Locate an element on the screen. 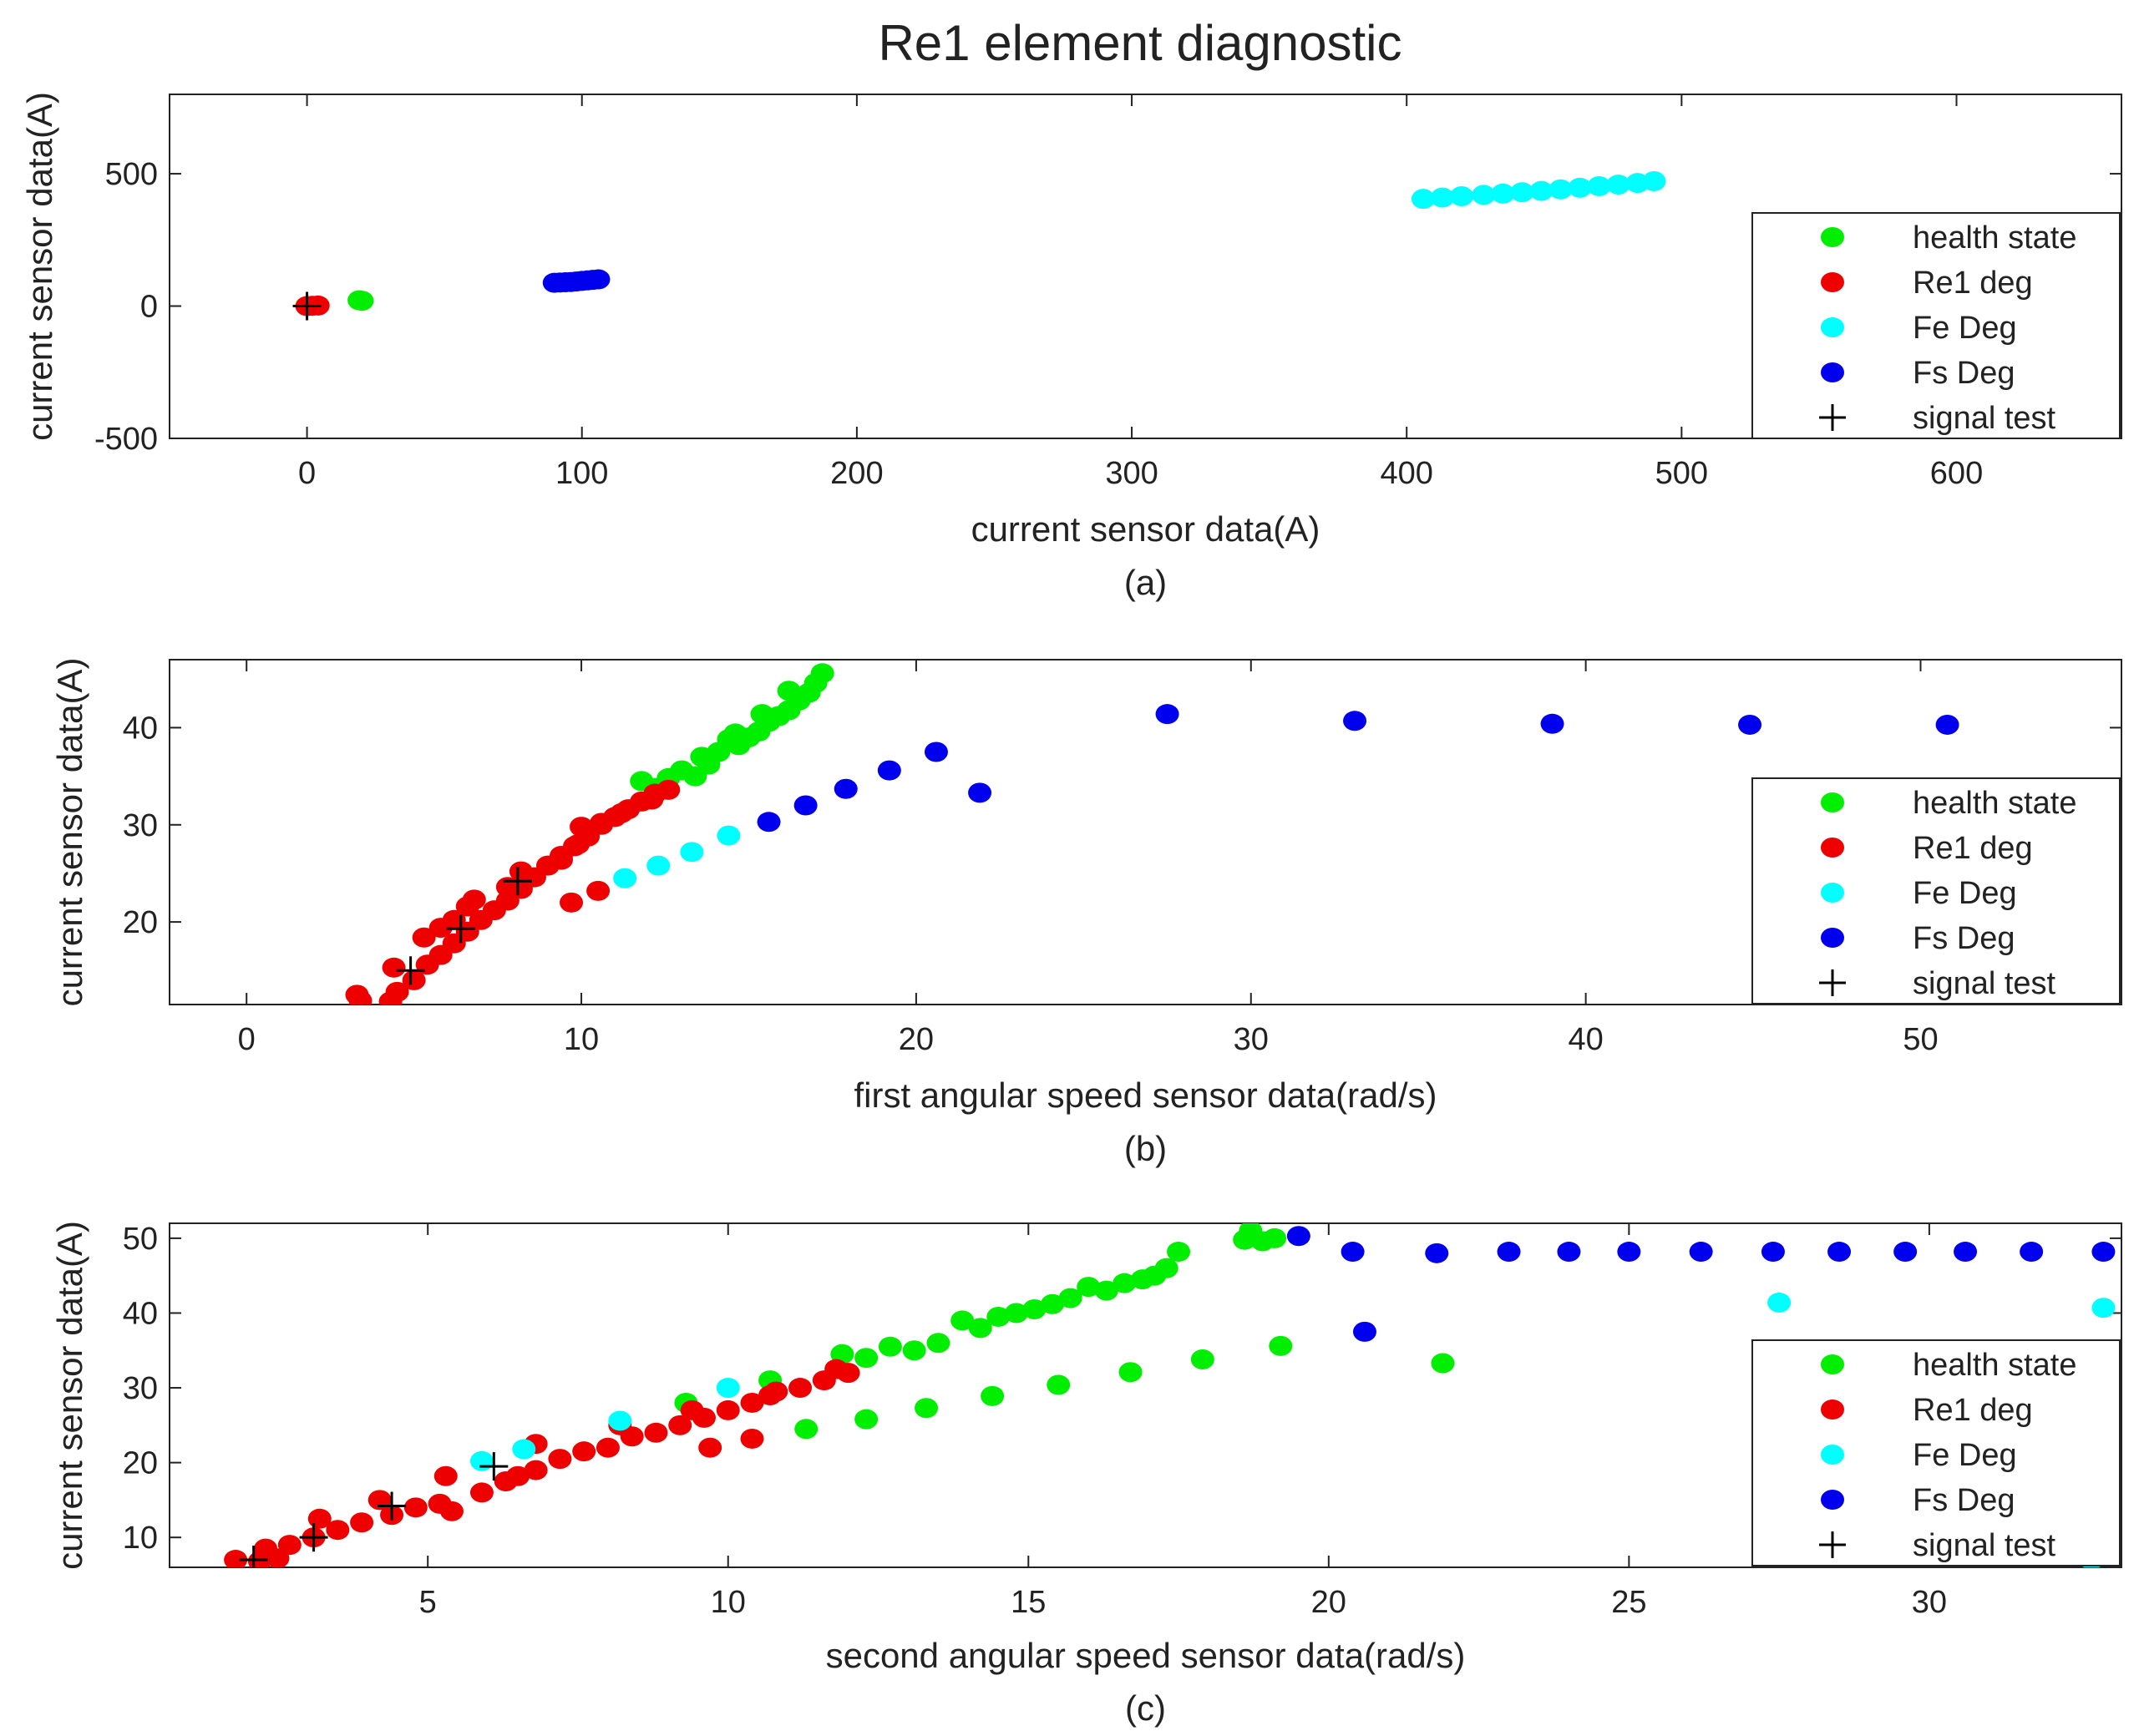 The image size is (2139, 1736). x-tick-label: 400 is located at coordinates (1406, 473).